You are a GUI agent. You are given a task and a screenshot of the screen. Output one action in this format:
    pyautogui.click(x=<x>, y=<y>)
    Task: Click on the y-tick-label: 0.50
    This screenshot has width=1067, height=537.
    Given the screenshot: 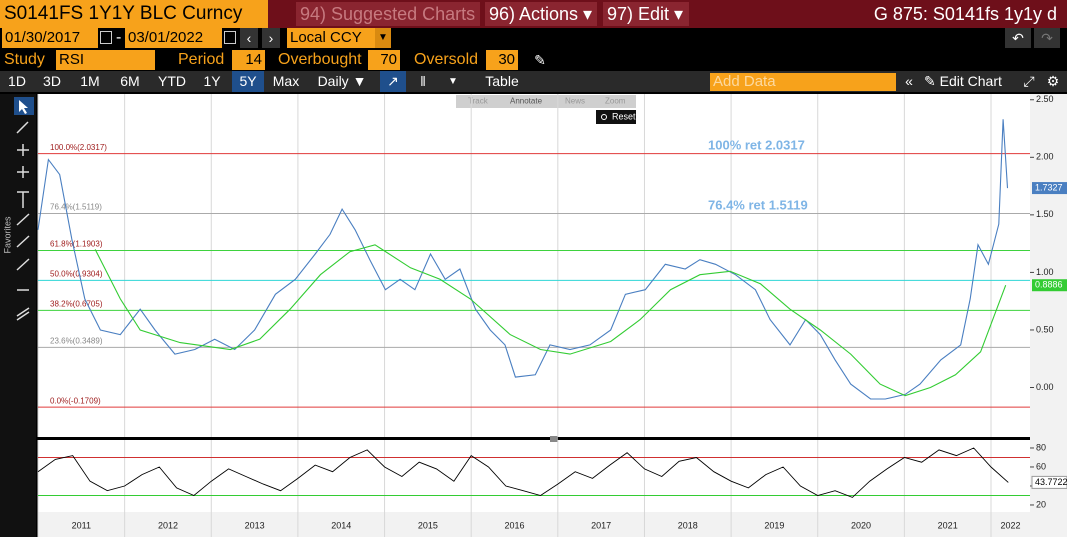 What is the action you would take?
    pyautogui.click(x=1045, y=329)
    